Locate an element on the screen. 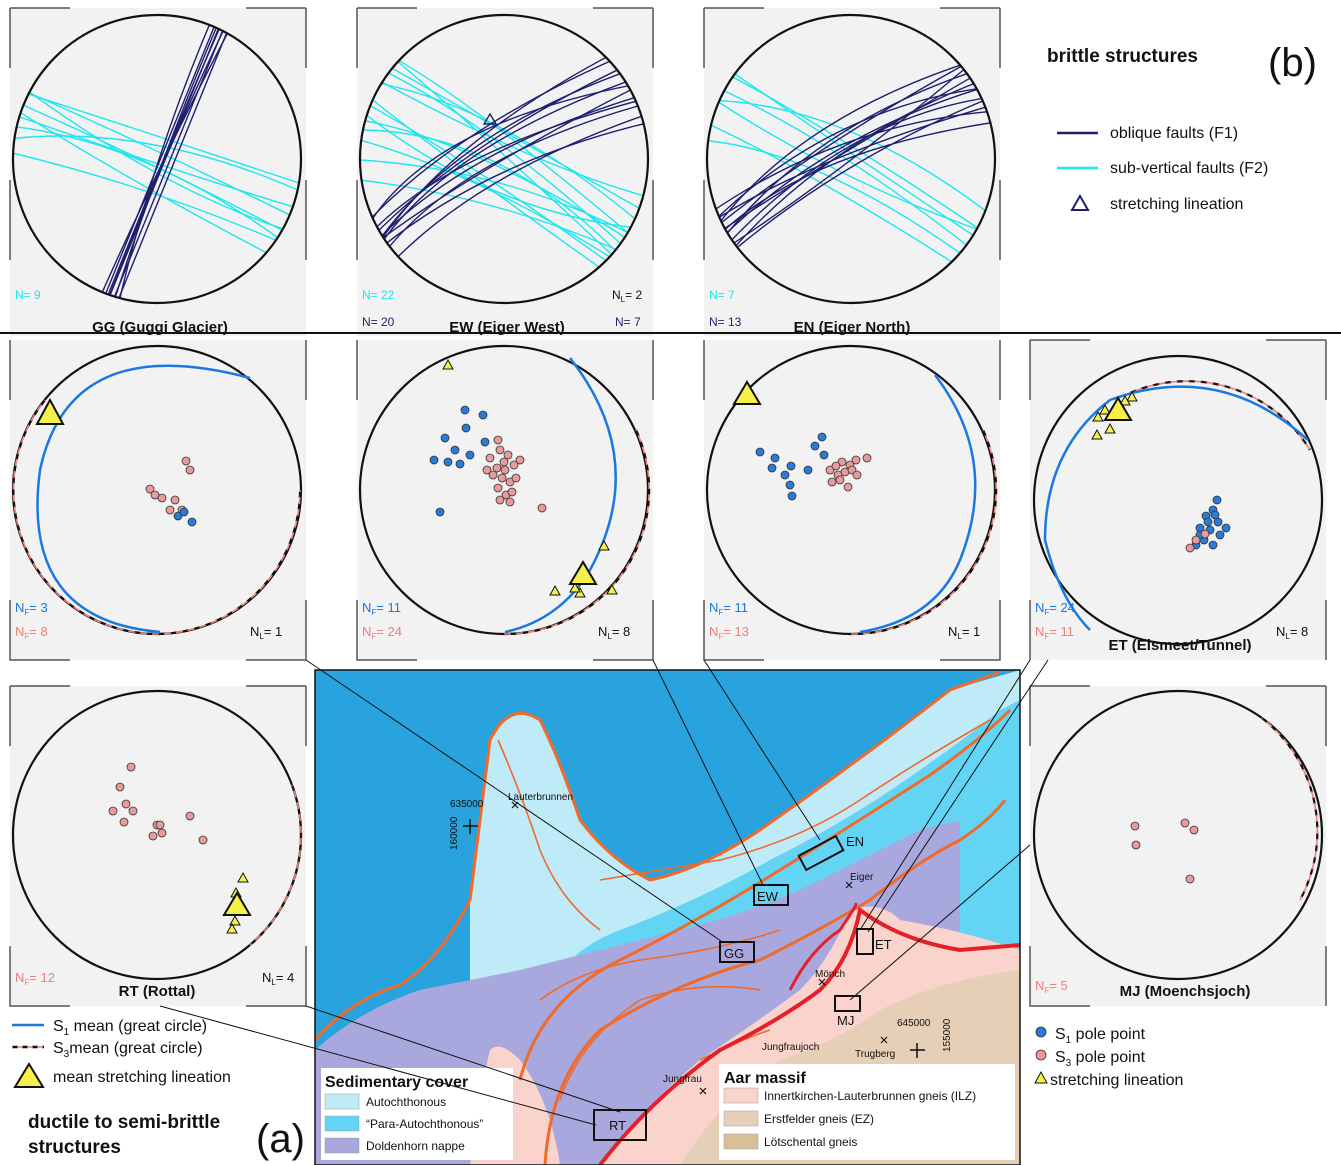 This screenshot has height=1165, width=1341. aar-title: Aar massif is located at coordinates (765, 1078).